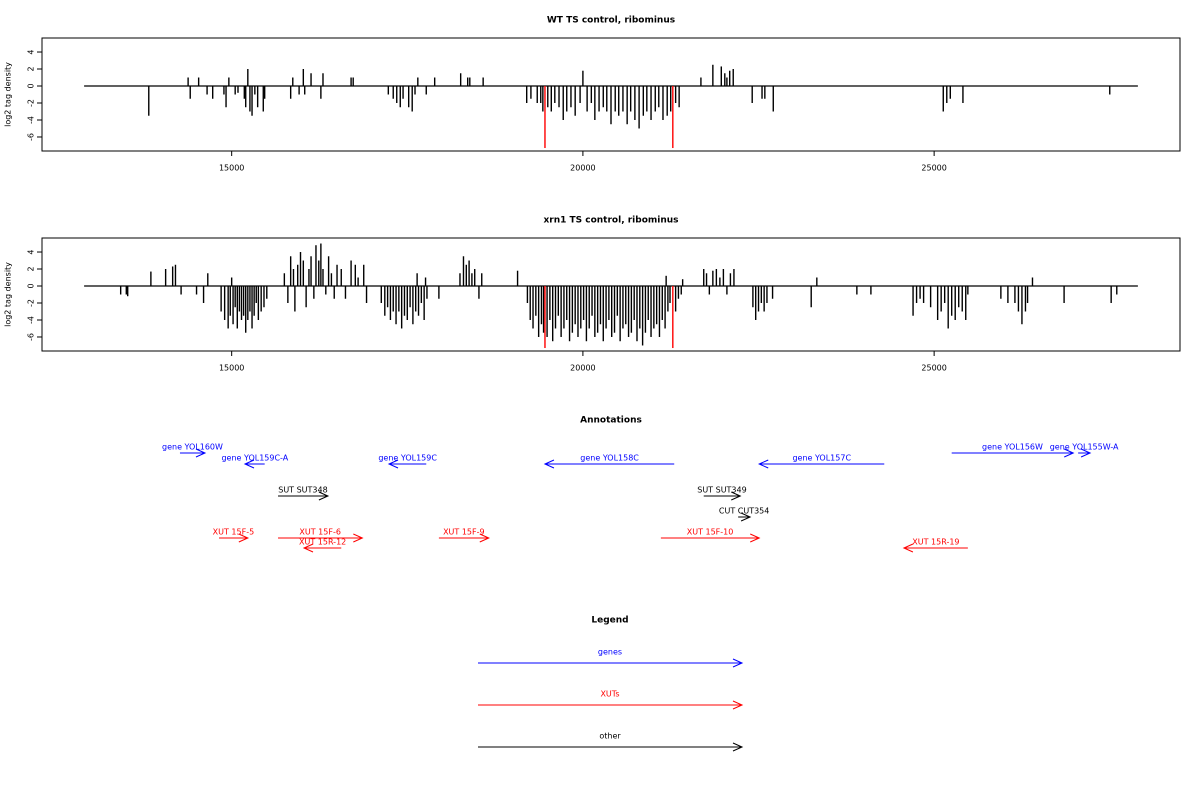 Image resolution: width=1200 pixels, height=800 pixels. Describe the element at coordinates (464, 532) in the screenshot. I see `feature-label: XUT 15F-9` at that location.